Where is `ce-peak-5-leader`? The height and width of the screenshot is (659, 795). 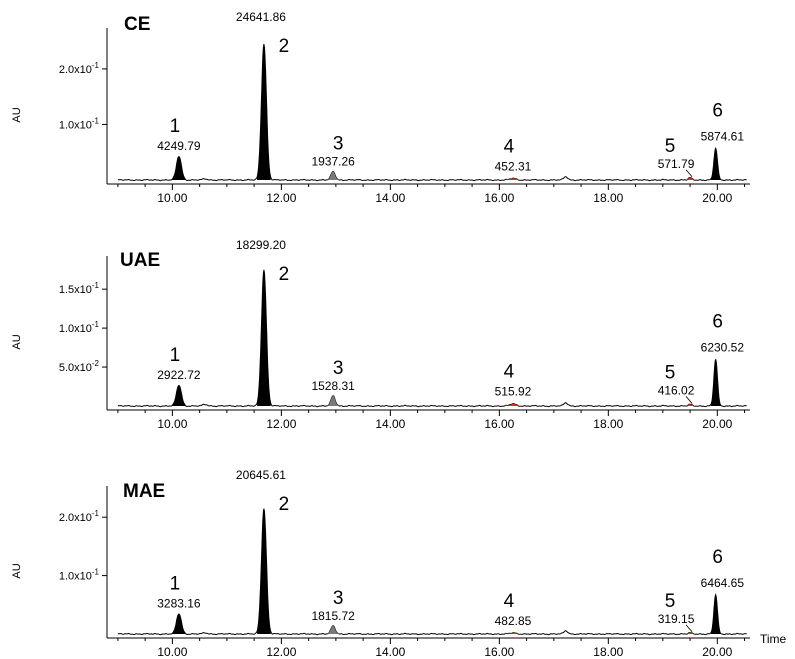
ce-peak-5-leader is located at coordinates (689, 173).